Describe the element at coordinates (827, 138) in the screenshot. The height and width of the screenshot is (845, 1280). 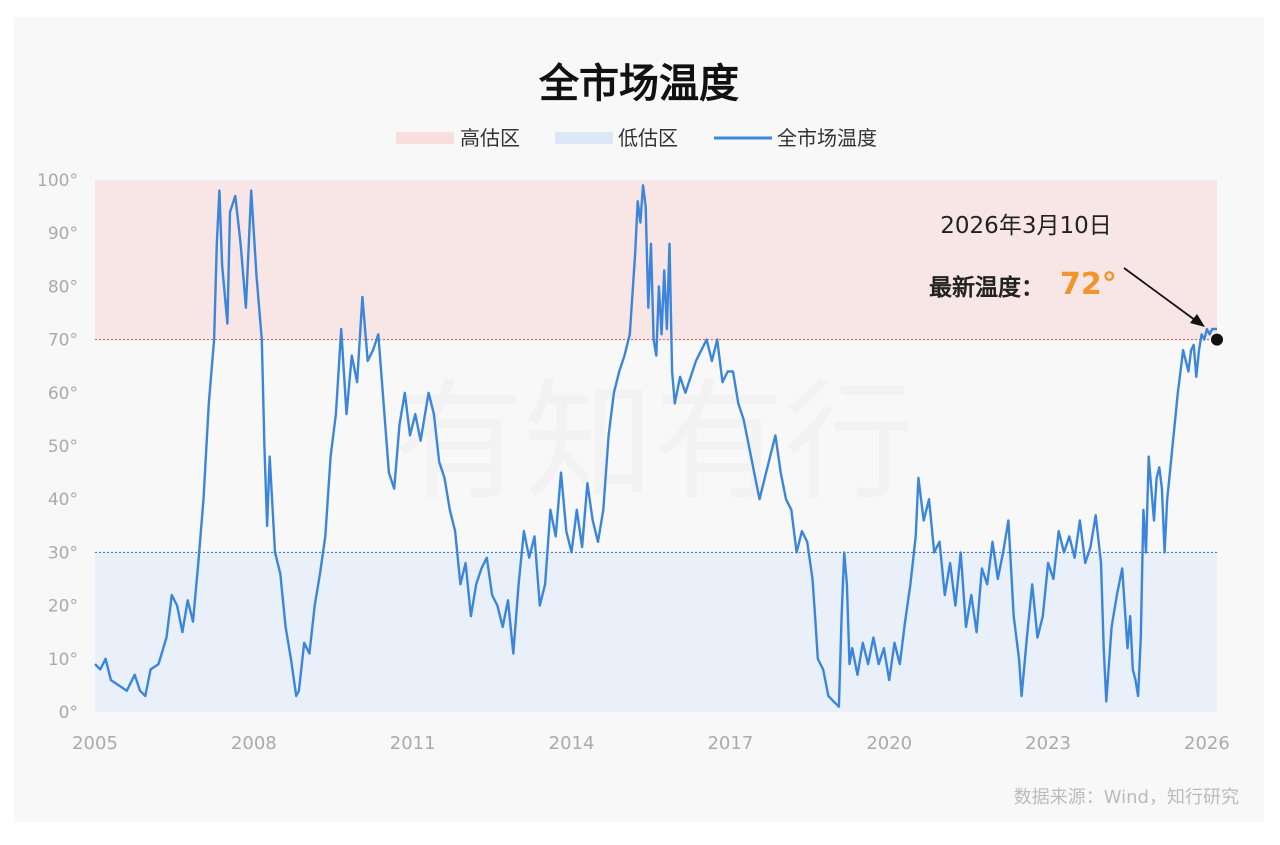
I see `legend-label-series: 全市场温度` at that location.